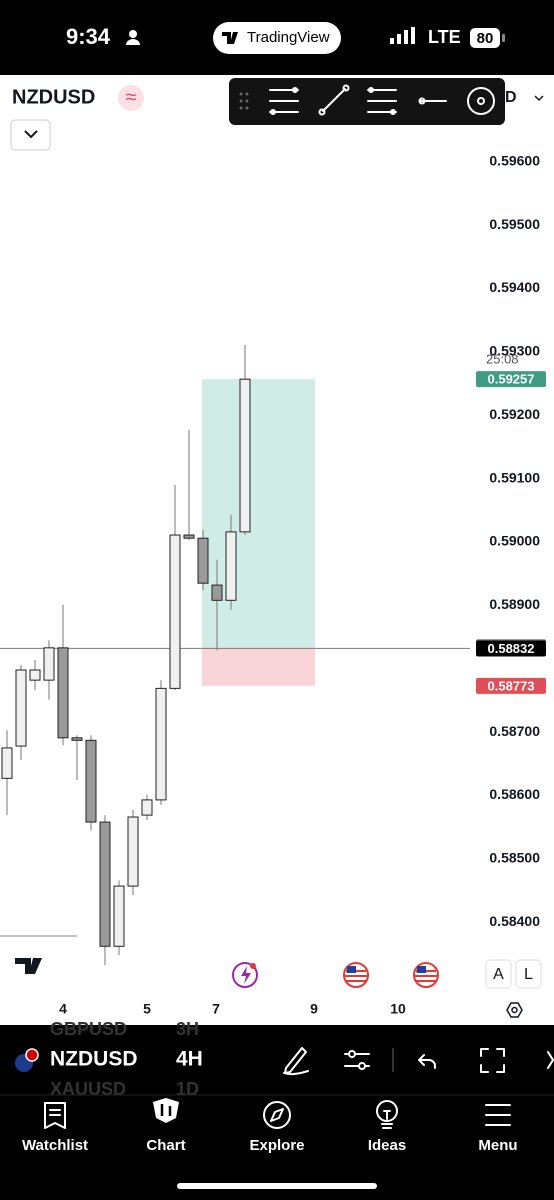  What do you see at coordinates (277, 1115) in the screenshot?
I see `explore-icon` at bounding box center [277, 1115].